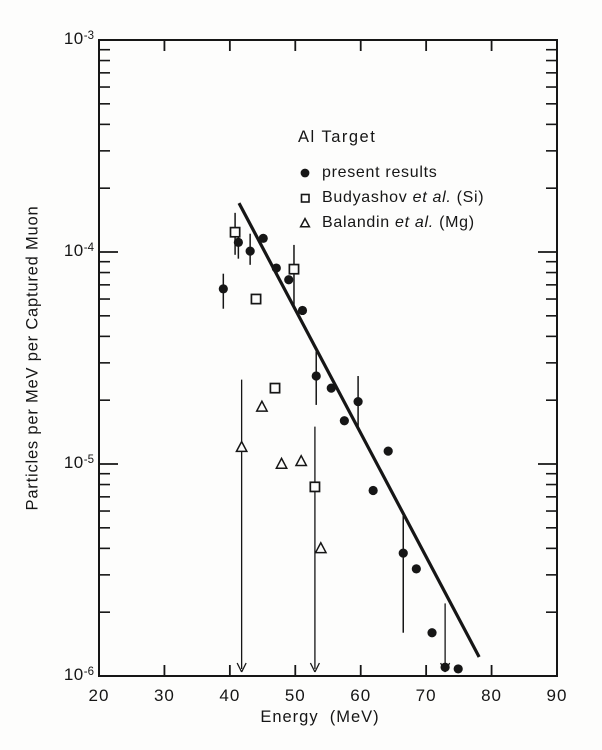  What do you see at coordinates (426, 695) in the screenshot?
I see `x-tick-label: 70` at bounding box center [426, 695].